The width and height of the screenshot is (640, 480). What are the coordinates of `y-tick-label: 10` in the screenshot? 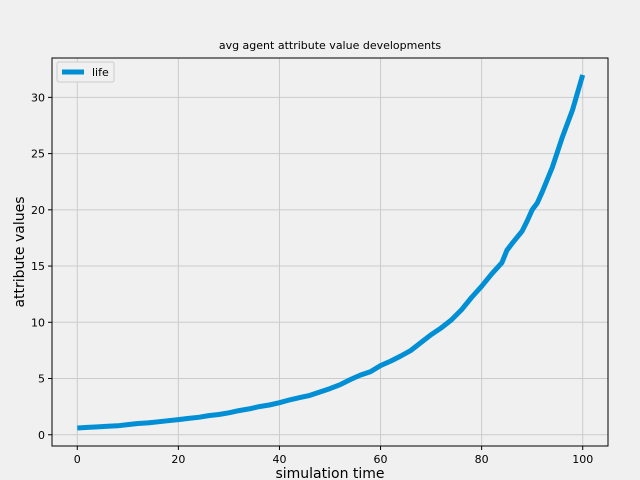 It's located at (38, 322).